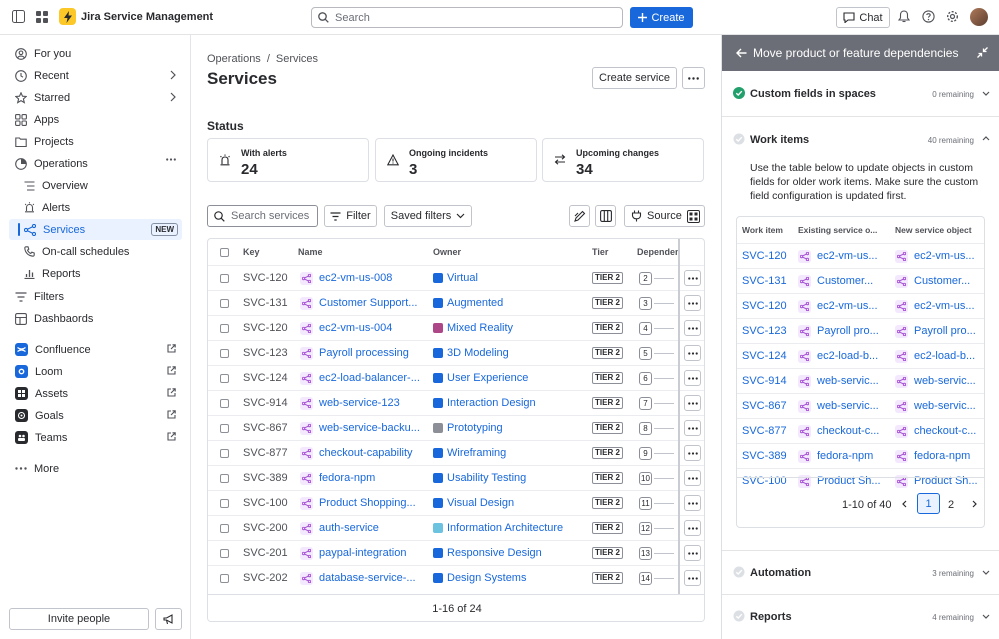  What do you see at coordinates (475, 428) in the screenshot?
I see `owner-link: Prototyping` at bounding box center [475, 428].